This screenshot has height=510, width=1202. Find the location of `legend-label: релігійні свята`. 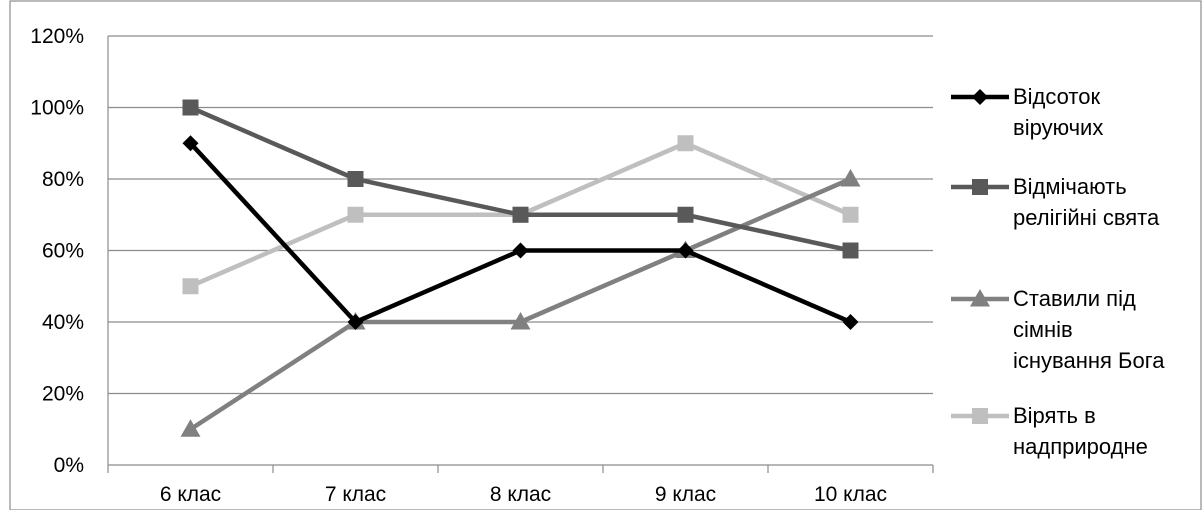

legend-label: релігійні свята is located at coordinates (1086, 217).